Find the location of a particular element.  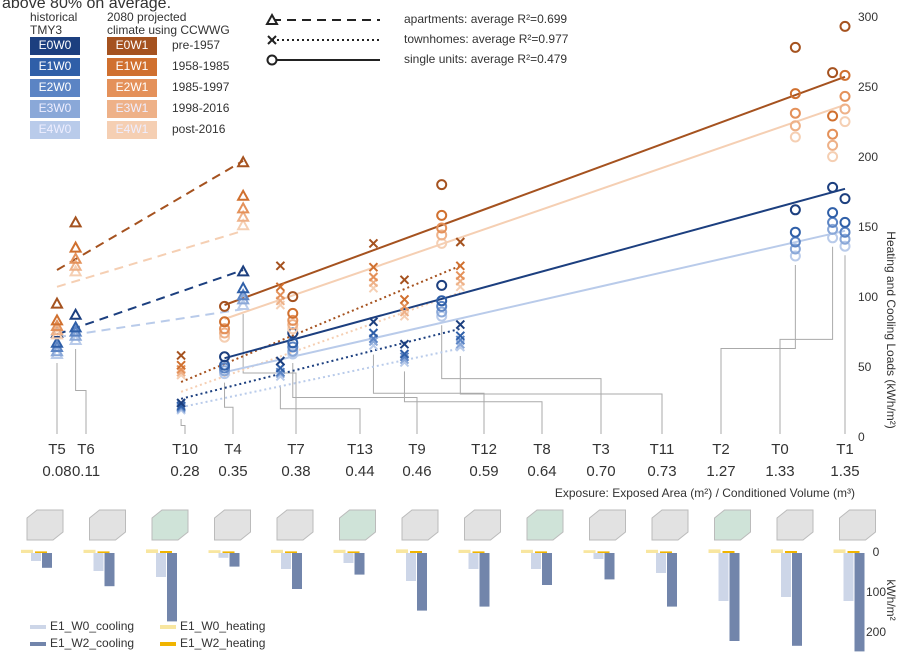

legend-label: single units: average R²=0.479 is located at coordinates (485, 59).